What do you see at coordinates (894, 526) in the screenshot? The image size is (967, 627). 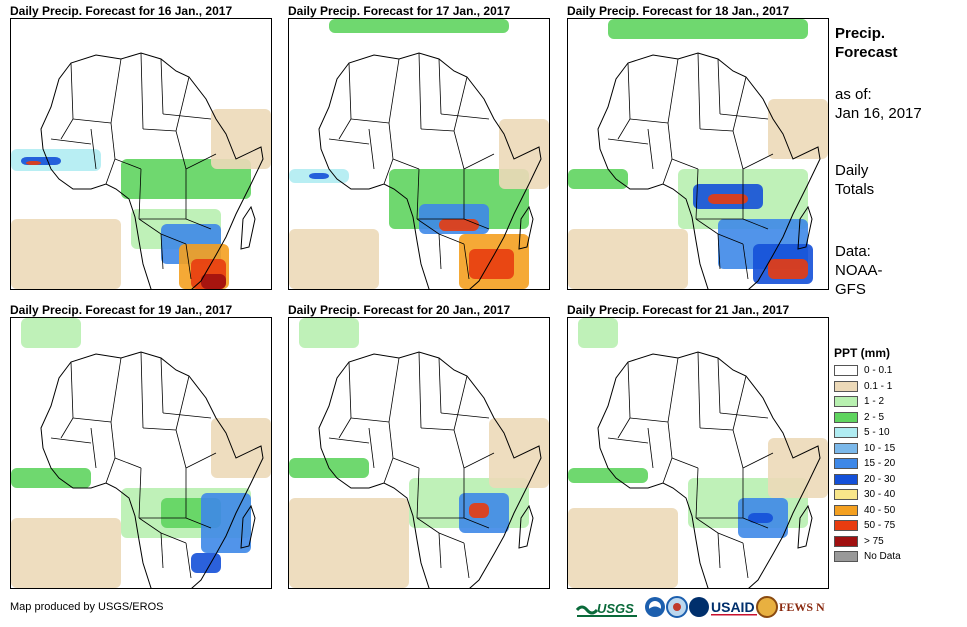 I see `legend-item: 50 - 75` at bounding box center [894, 526].